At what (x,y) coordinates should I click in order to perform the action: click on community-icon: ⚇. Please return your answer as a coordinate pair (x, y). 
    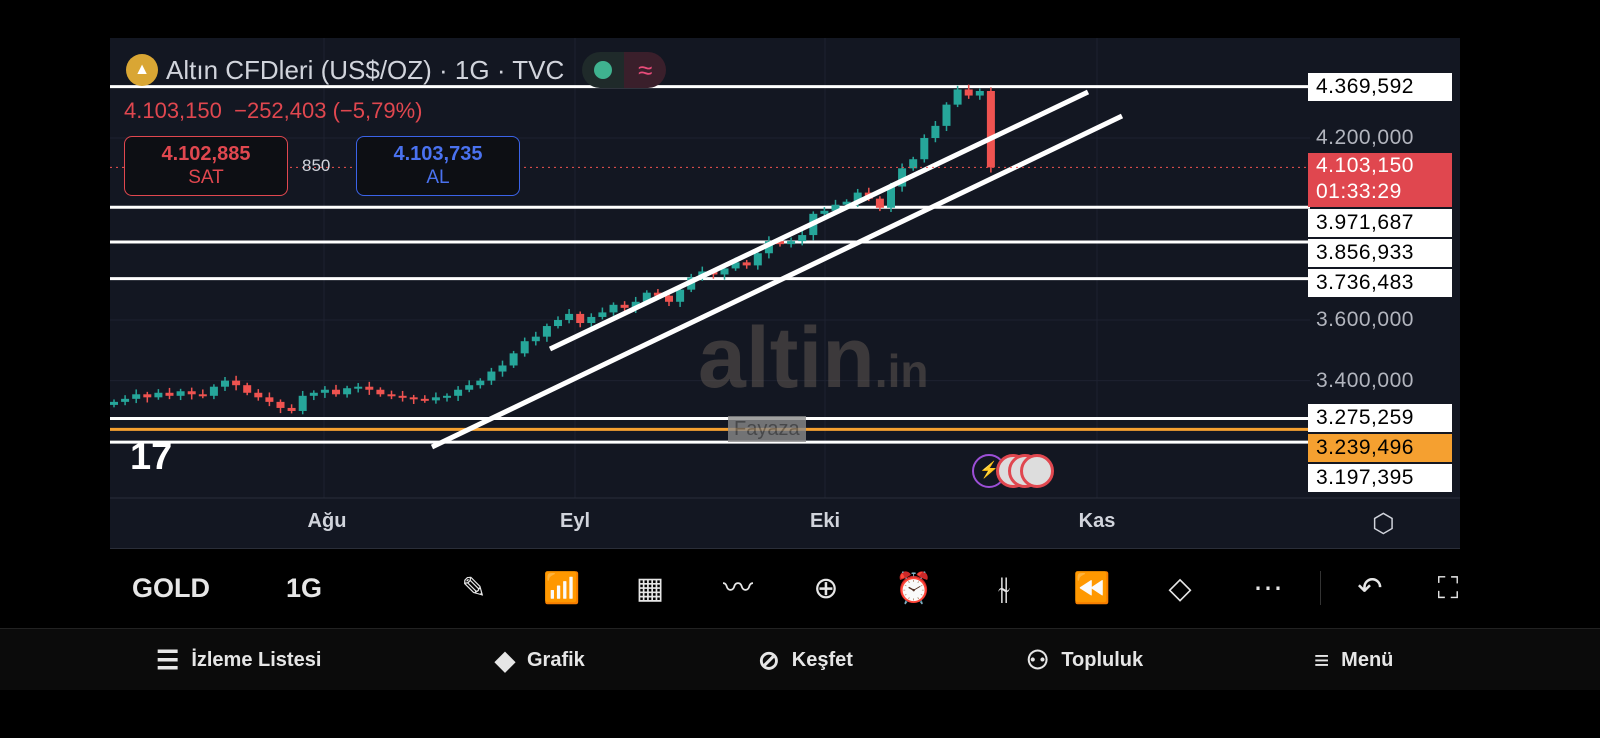
    Looking at the image, I should click on (1038, 660).